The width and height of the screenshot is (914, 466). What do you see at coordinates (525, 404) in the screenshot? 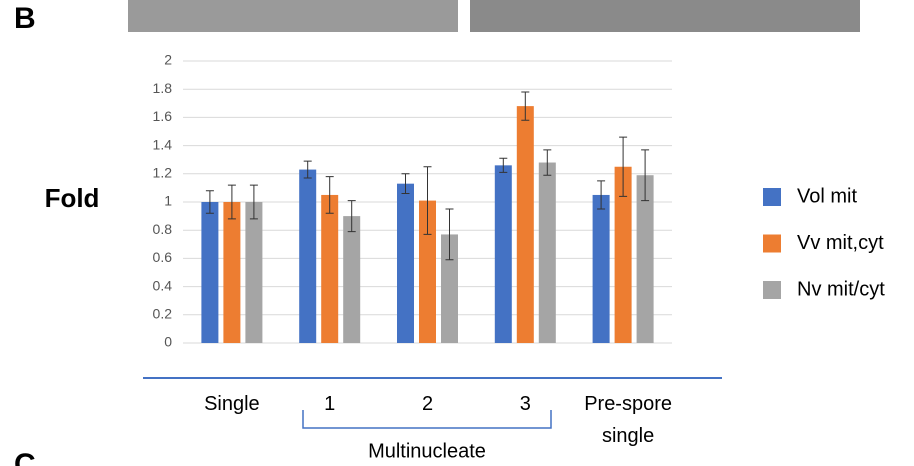
I see `x-tick-label: 3` at bounding box center [525, 404].